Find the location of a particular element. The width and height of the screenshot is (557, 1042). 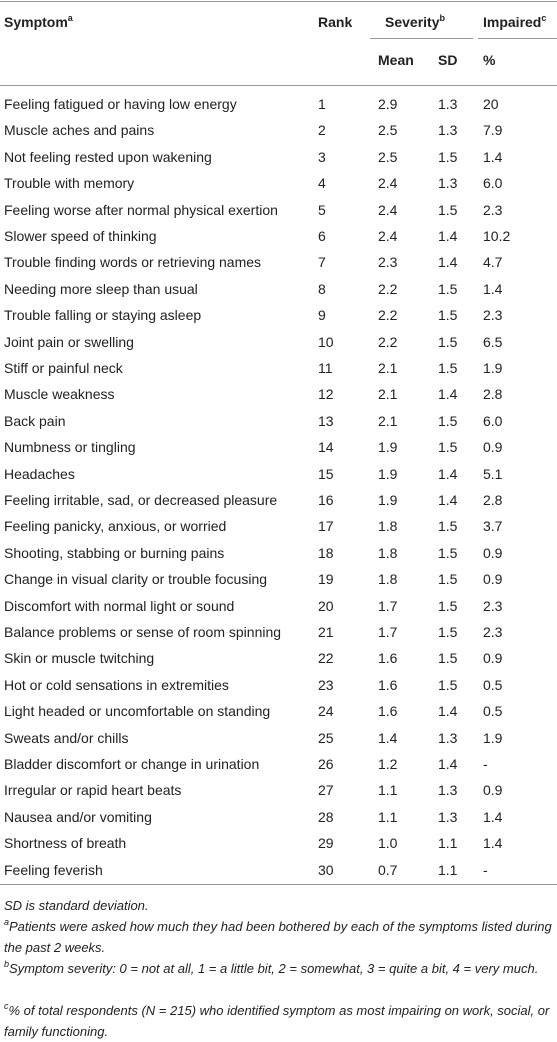

cell: 2.9 is located at coordinates (388, 104).